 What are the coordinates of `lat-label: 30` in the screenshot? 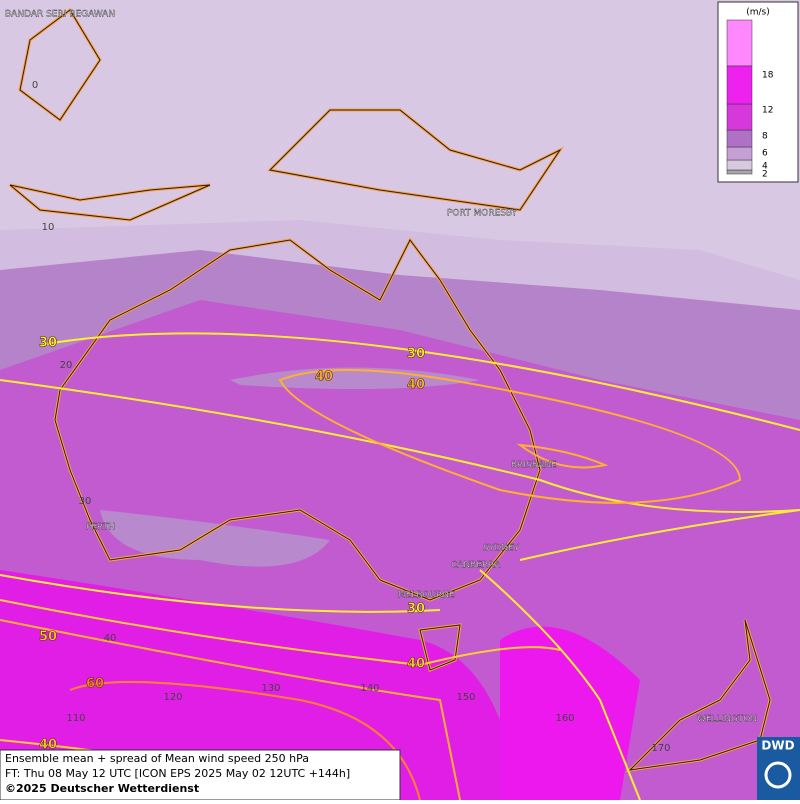 It's located at (85, 501).